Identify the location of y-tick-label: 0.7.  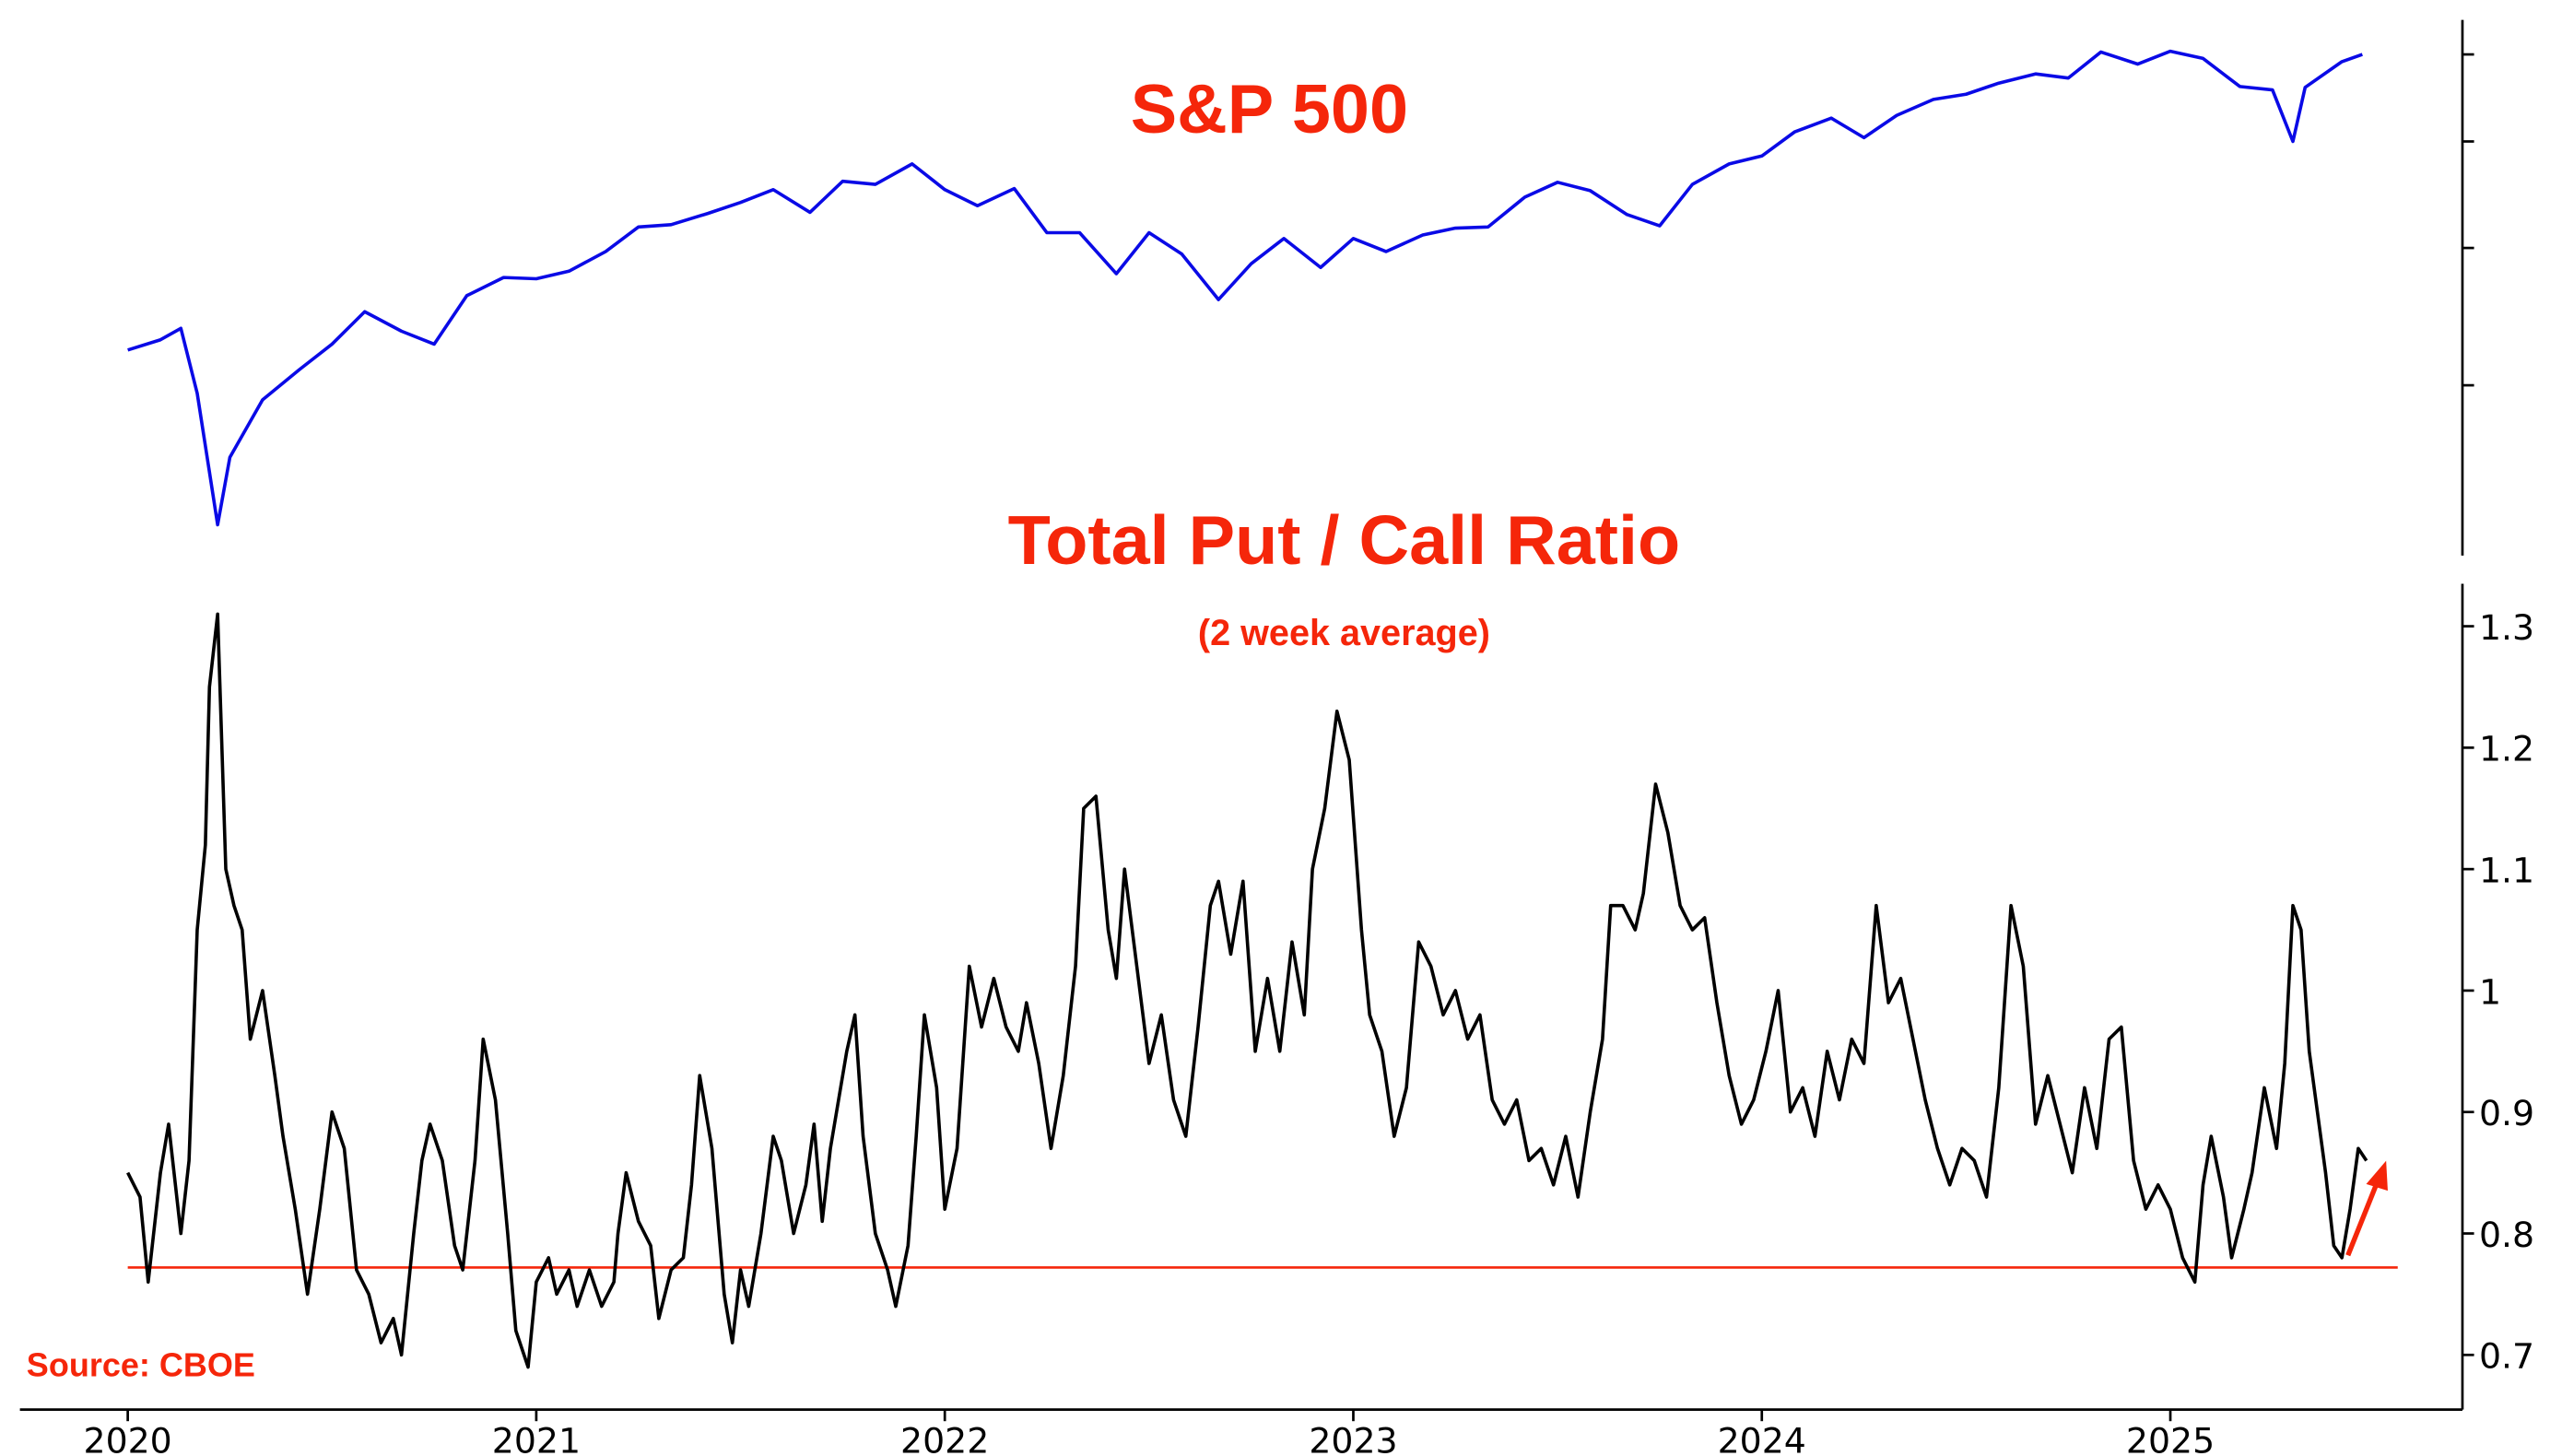
(2506, 1356).